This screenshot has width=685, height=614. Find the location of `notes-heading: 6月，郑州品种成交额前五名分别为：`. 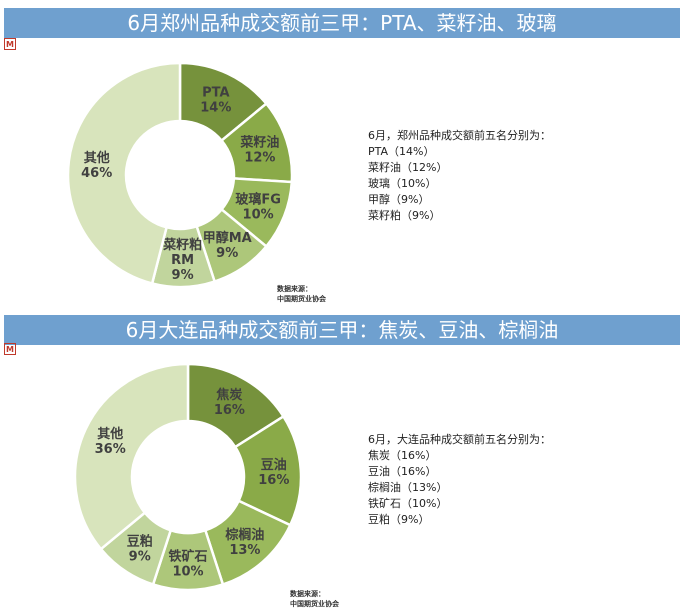

notes-heading: 6月，郑州品种成交额前五名分别为： is located at coordinates (459, 135).